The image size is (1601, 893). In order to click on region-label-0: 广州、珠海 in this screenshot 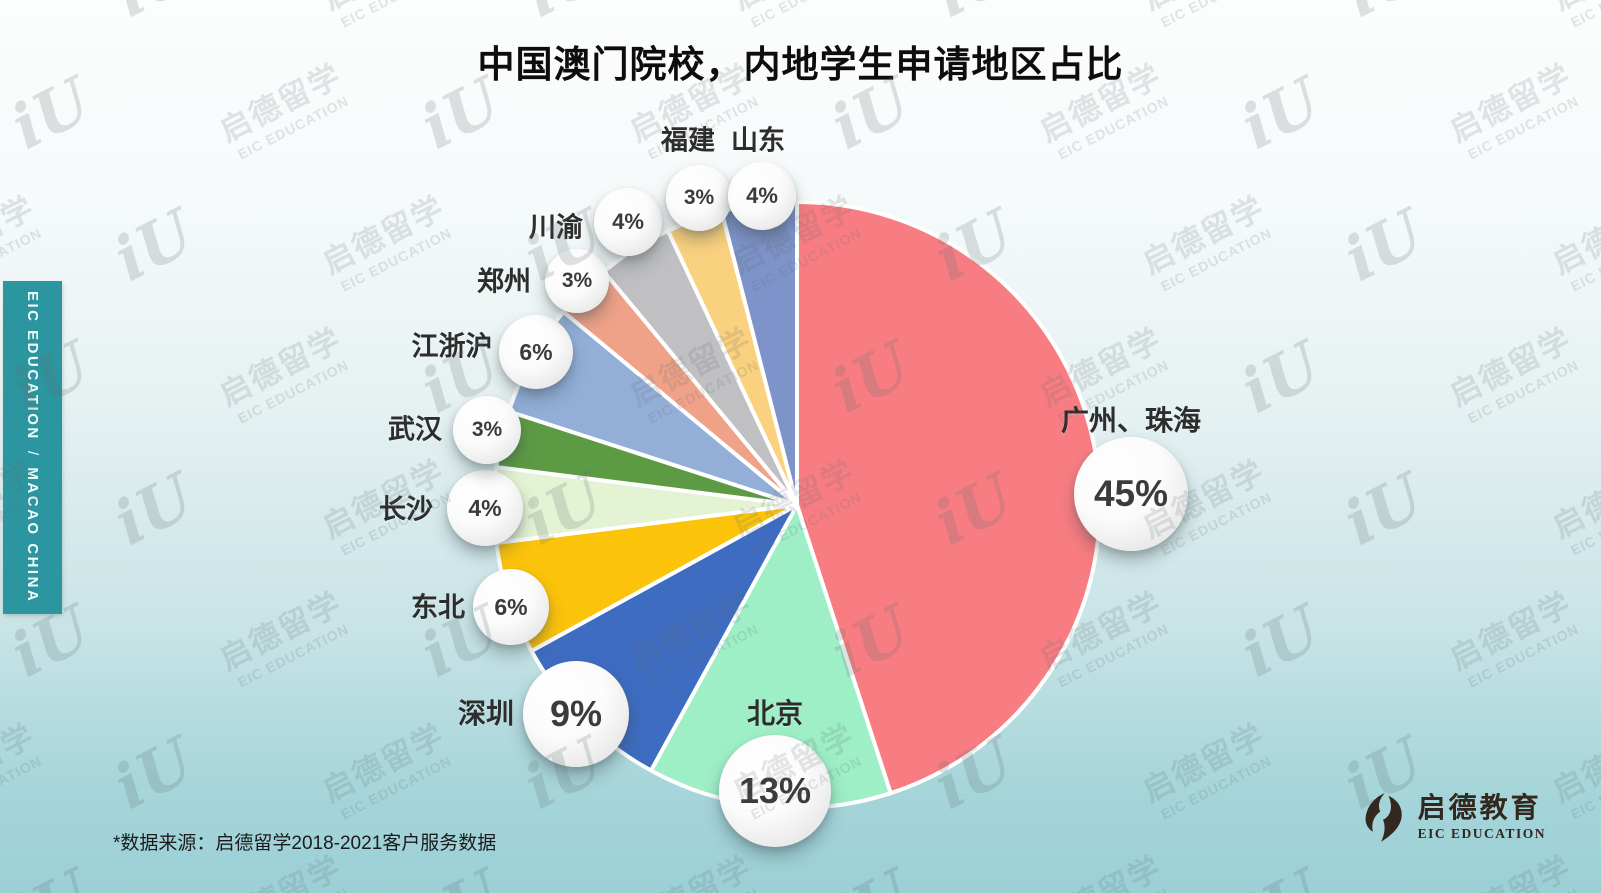, I will do `click(1131, 420)`.